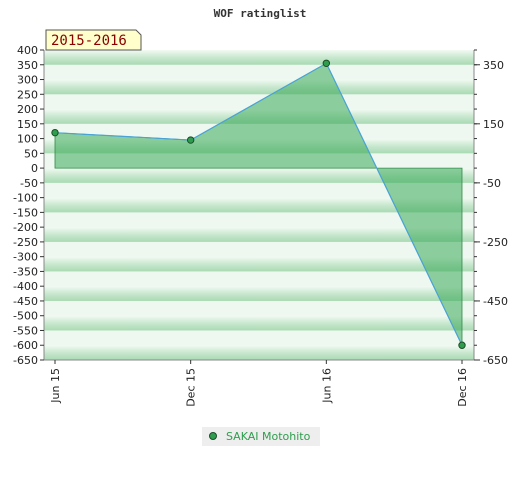 This screenshot has height=480, width=520. Describe the element at coordinates (213, 436) in the screenshot. I see `legend-marker-icon` at that location.